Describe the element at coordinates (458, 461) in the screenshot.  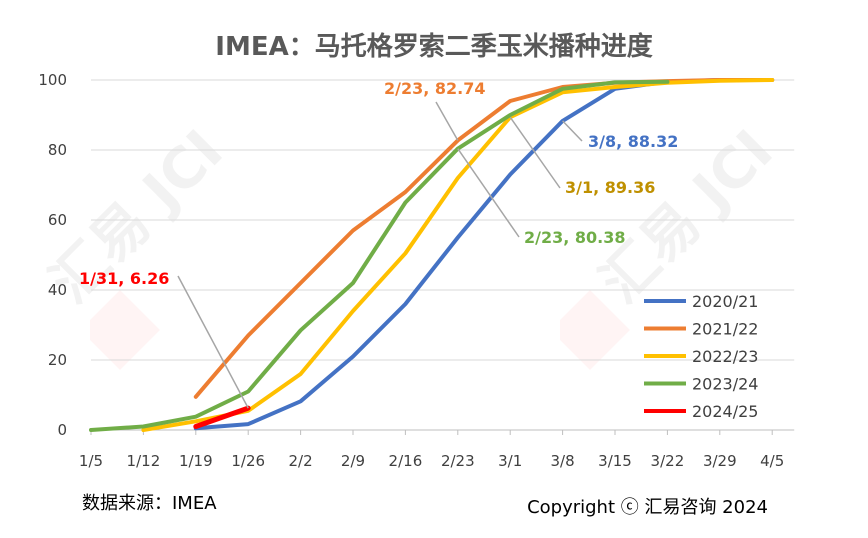
I see `x-tick-label: 2/23` at that location.